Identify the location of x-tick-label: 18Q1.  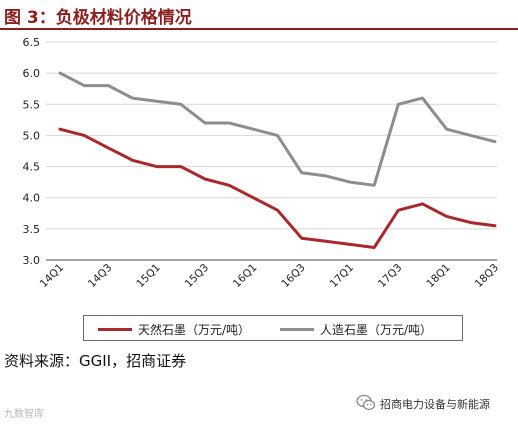
(438, 276).